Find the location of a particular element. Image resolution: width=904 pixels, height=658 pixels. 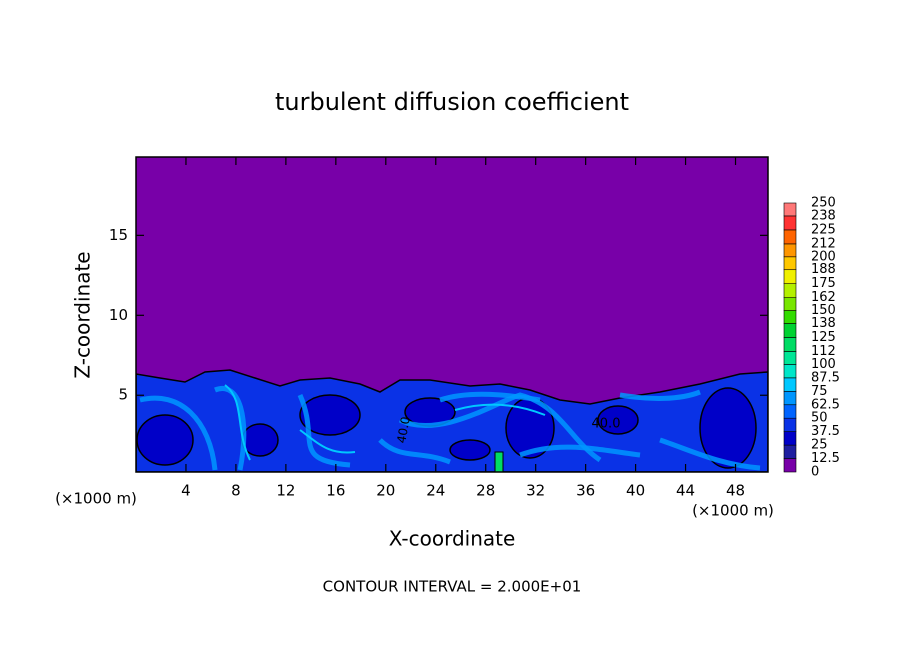

colorbar-label: 125 is located at coordinates (823, 337).